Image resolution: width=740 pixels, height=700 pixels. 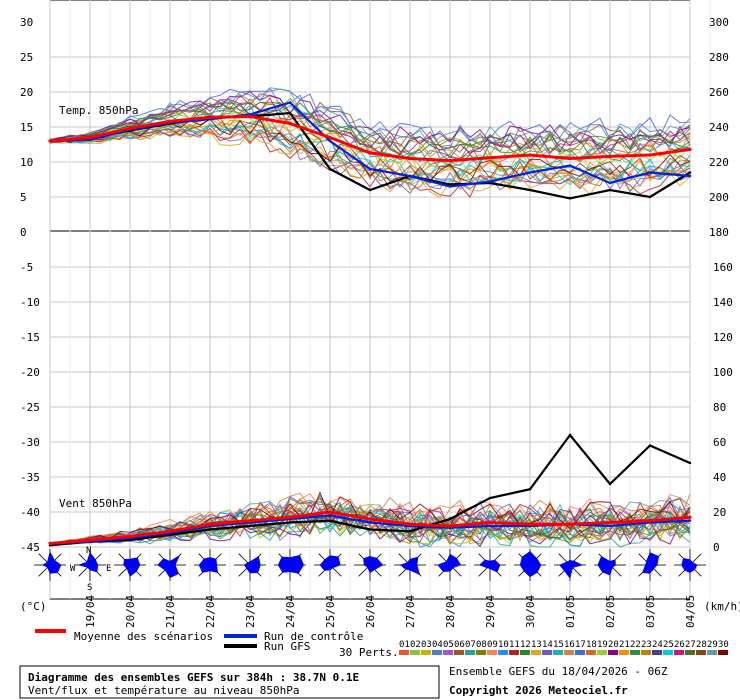 What do you see at coordinates (719, 162) in the screenshot?
I see `y-tick-right-top: 220` at bounding box center [719, 162].